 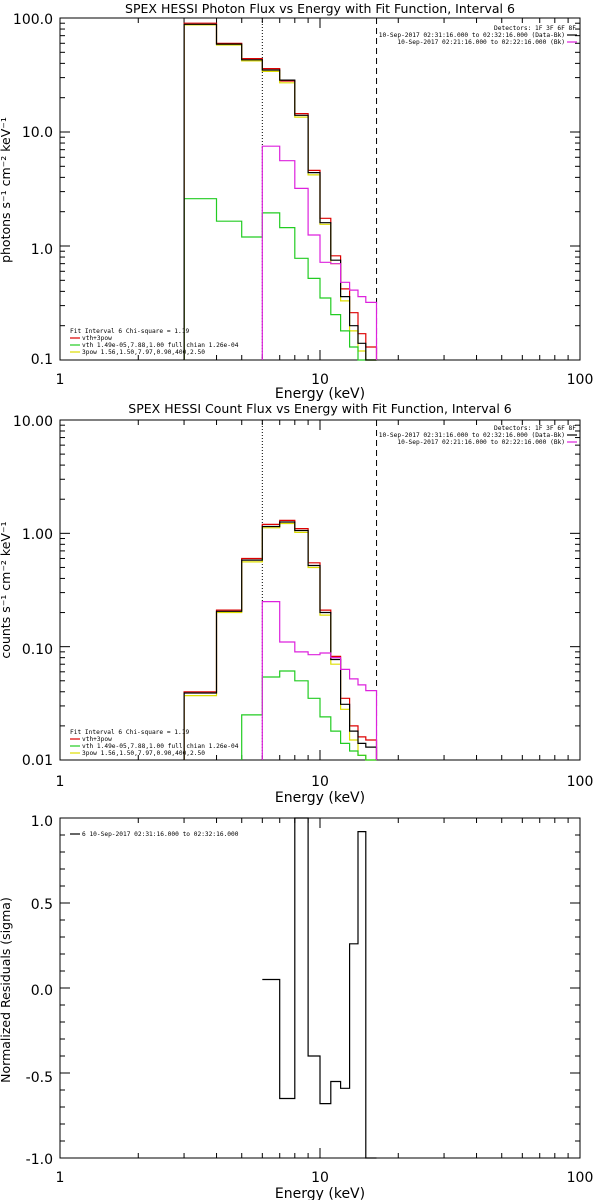 I want to click on panel-1-fit-interval-text: Fit Interval 6 Chi-square = 1.19, so click(x=129, y=331).